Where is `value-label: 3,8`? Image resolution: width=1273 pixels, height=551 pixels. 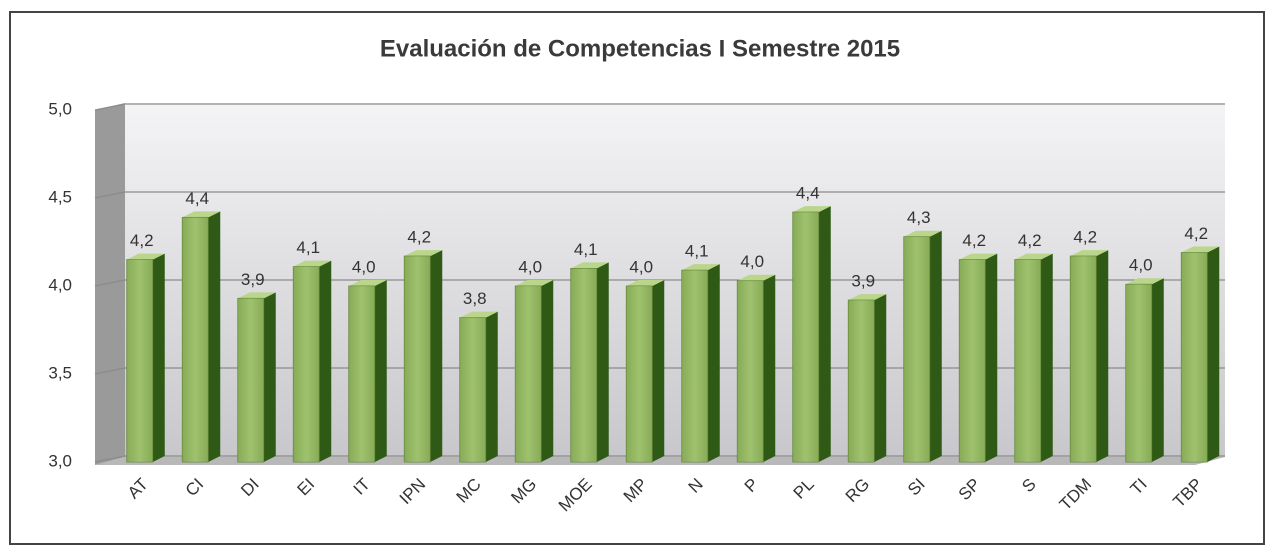 value-label: 3,8 is located at coordinates (475, 298).